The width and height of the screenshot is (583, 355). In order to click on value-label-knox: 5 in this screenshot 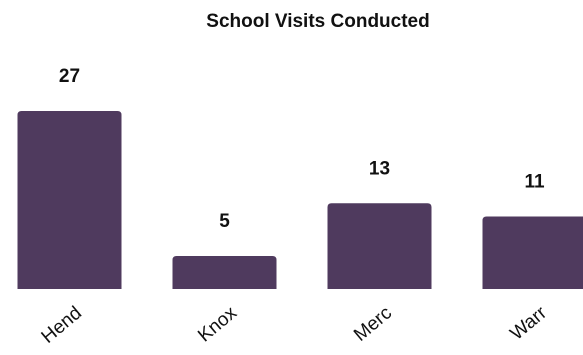, I will do `click(224, 221)`.